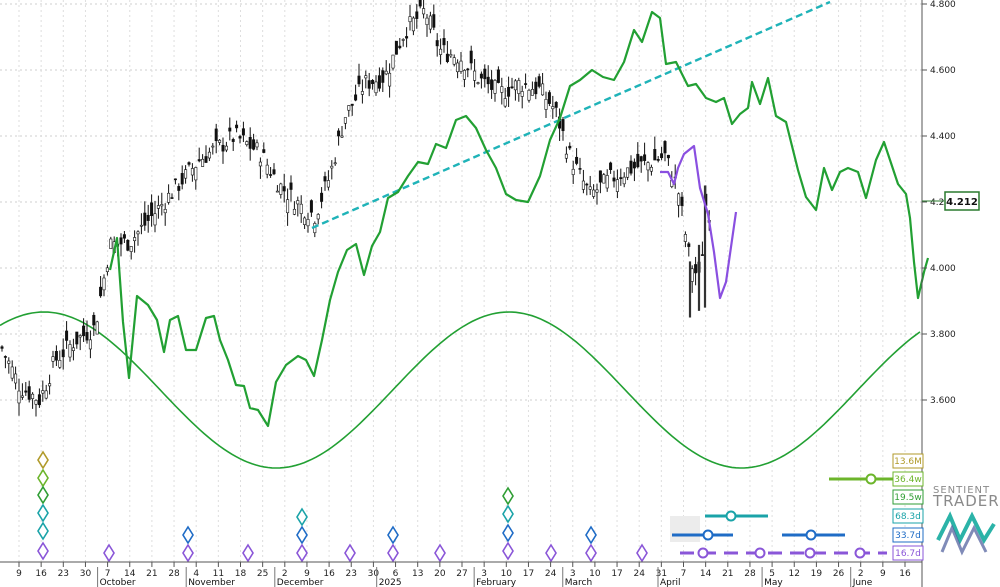 This screenshot has height=587, width=1000. What do you see at coordinates (578, 582) in the screenshot?
I see `month-label: March` at bounding box center [578, 582].